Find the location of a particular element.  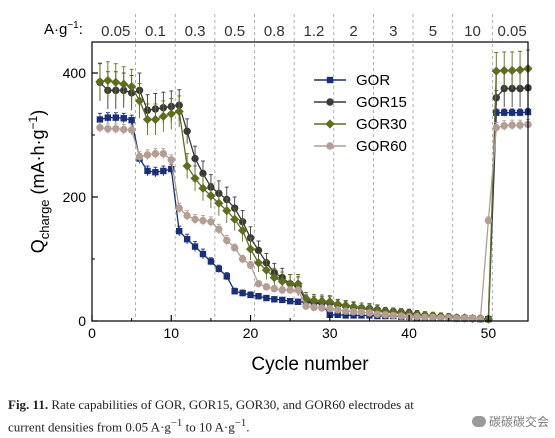

current-density-row: A·g−1: 0.05 0.1 0.3 0.5 0.8 1.2 2 3 5 10 0.05 is located at coordinates (285, 30).